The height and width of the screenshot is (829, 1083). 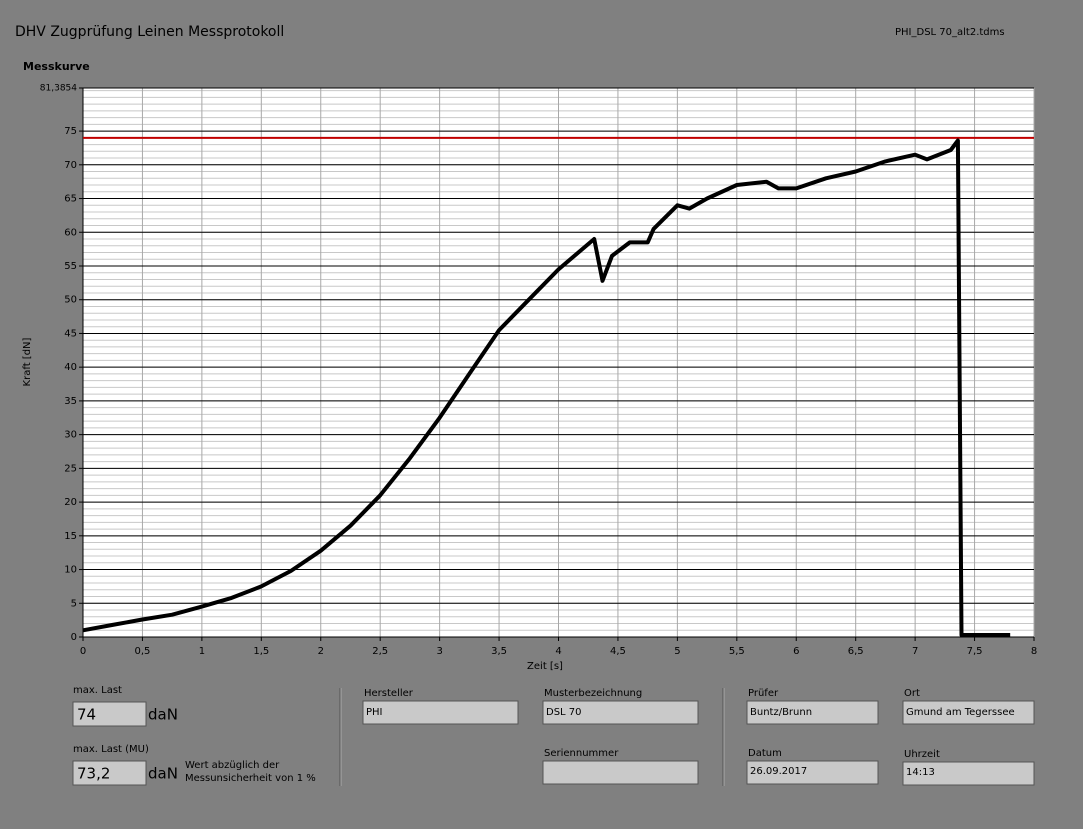 I want to click on chart-title: Messkurve, so click(x=56, y=66).